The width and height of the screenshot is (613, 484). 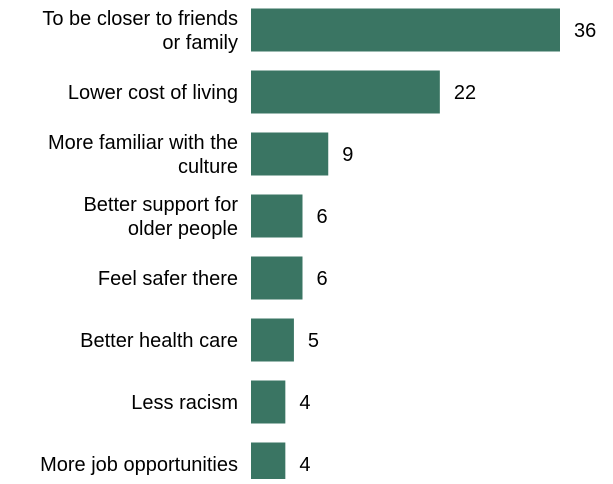 What do you see at coordinates (140, 19) in the screenshot?
I see `category-label-line: To be closer to friends` at bounding box center [140, 19].